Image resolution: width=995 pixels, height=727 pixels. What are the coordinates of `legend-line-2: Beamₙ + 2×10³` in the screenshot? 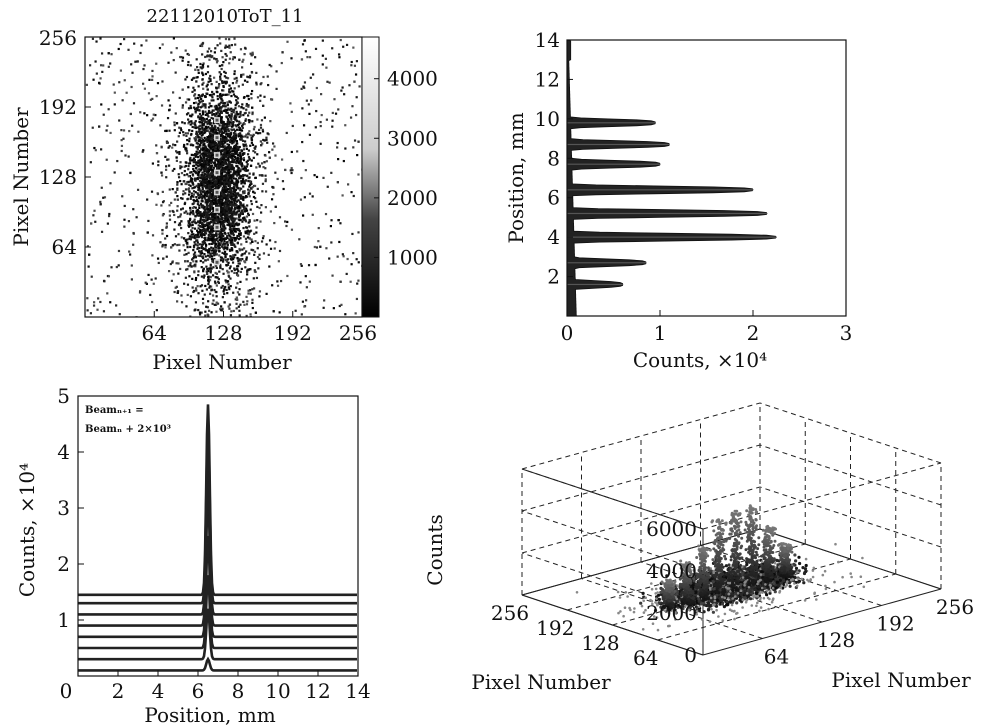 It's located at (128, 429).